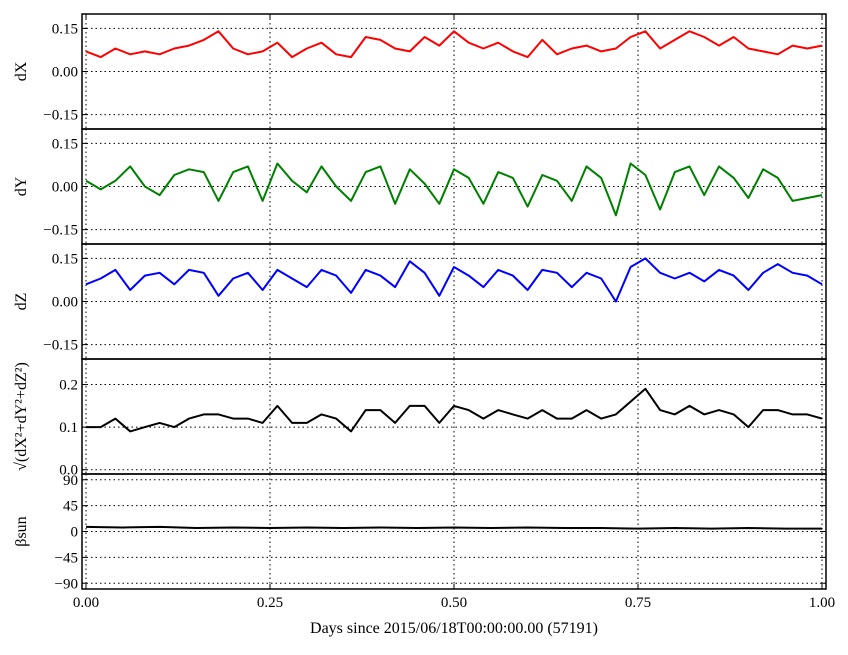 This screenshot has width=848, height=655. Describe the element at coordinates (68, 428) in the screenshot. I see `y-tick-label: 0.1` at that location.